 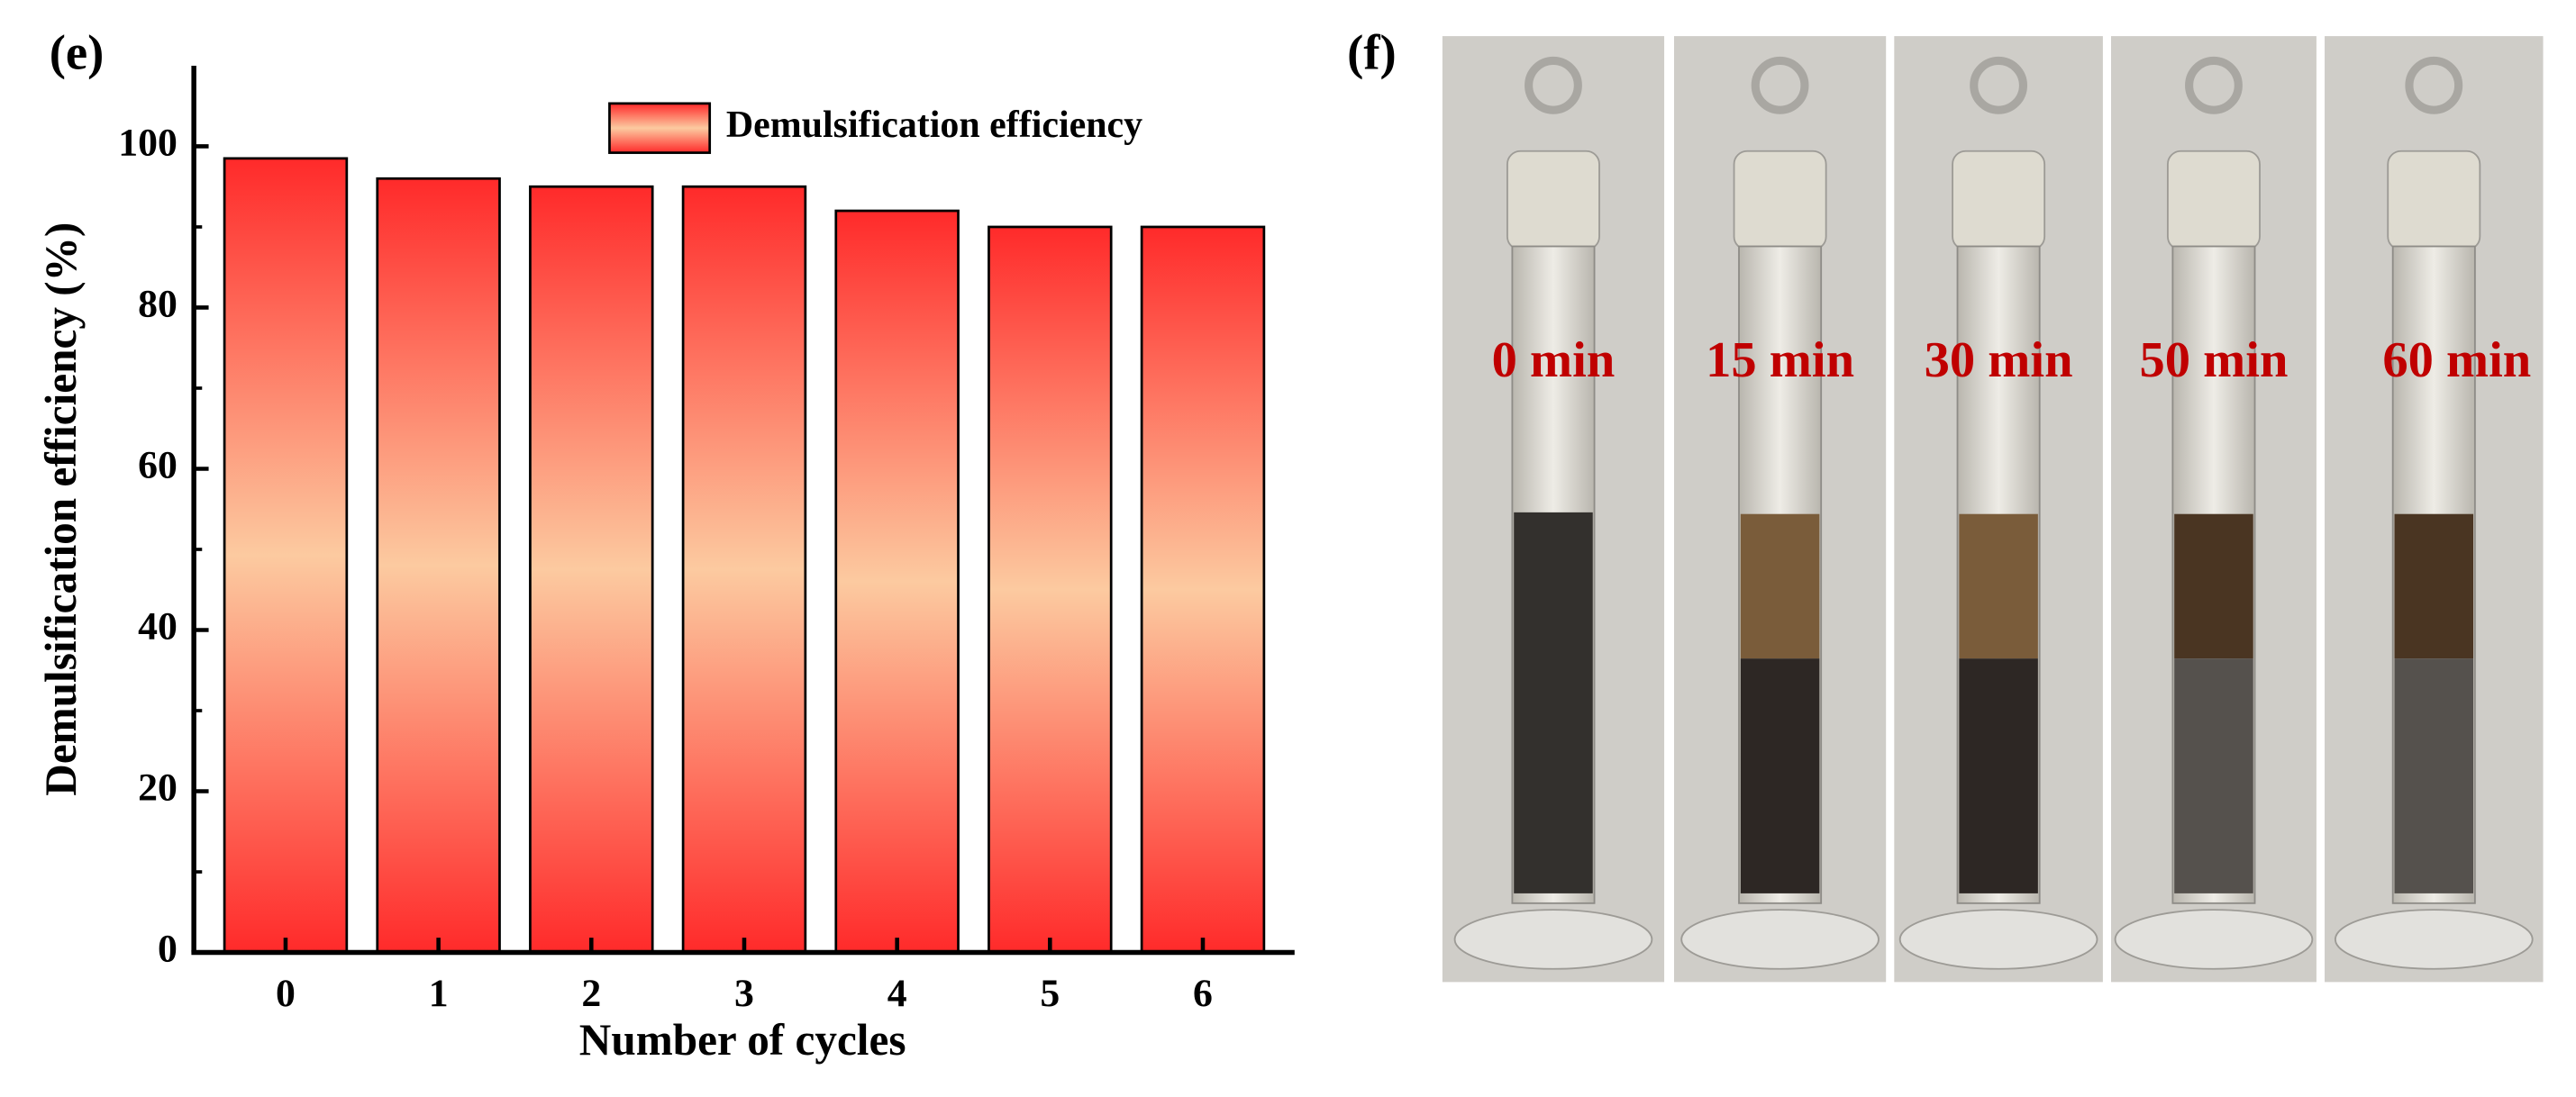 What do you see at coordinates (744, 993) in the screenshot?
I see `x-tick-label: 3` at bounding box center [744, 993].